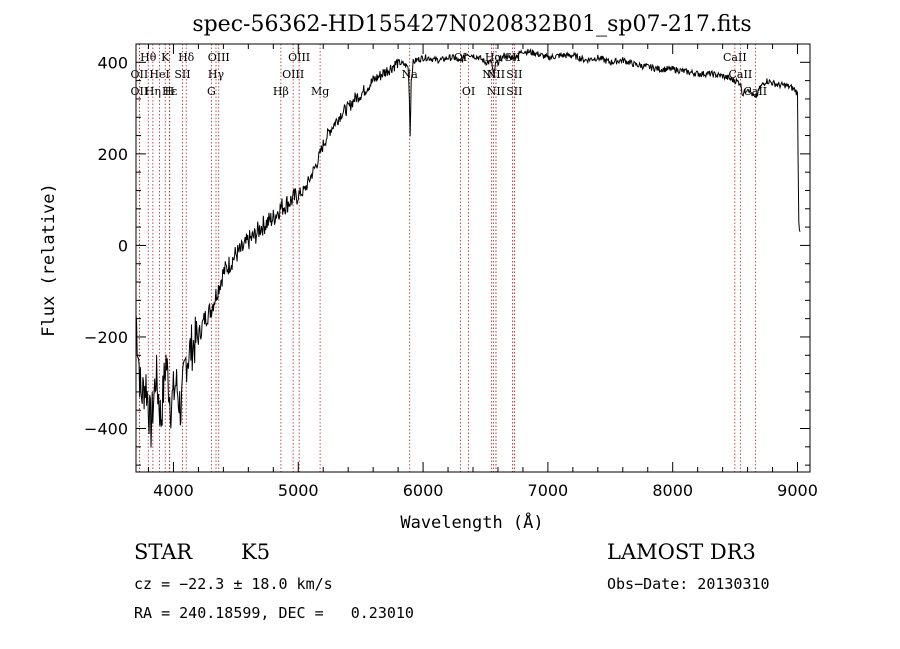 This screenshot has width=900, height=649. I want to click on x-tick-label: 8000, so click(672, 490).